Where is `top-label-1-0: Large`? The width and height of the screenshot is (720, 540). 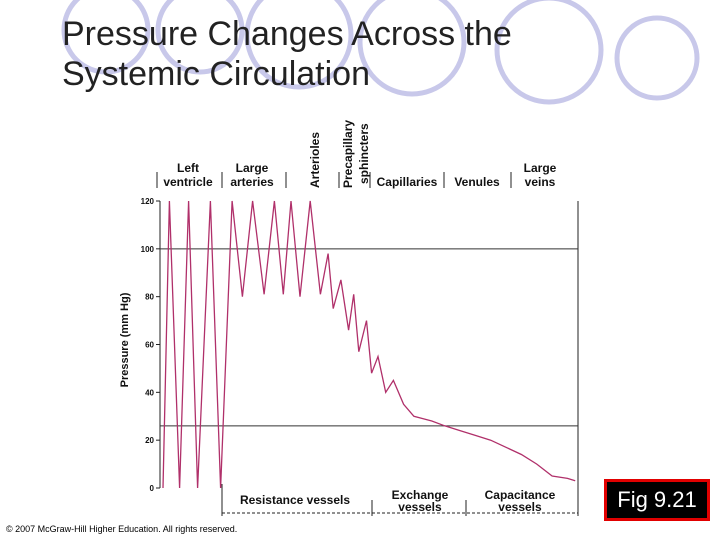 top-label-1-0: Large is located at coordinates (252, 168).